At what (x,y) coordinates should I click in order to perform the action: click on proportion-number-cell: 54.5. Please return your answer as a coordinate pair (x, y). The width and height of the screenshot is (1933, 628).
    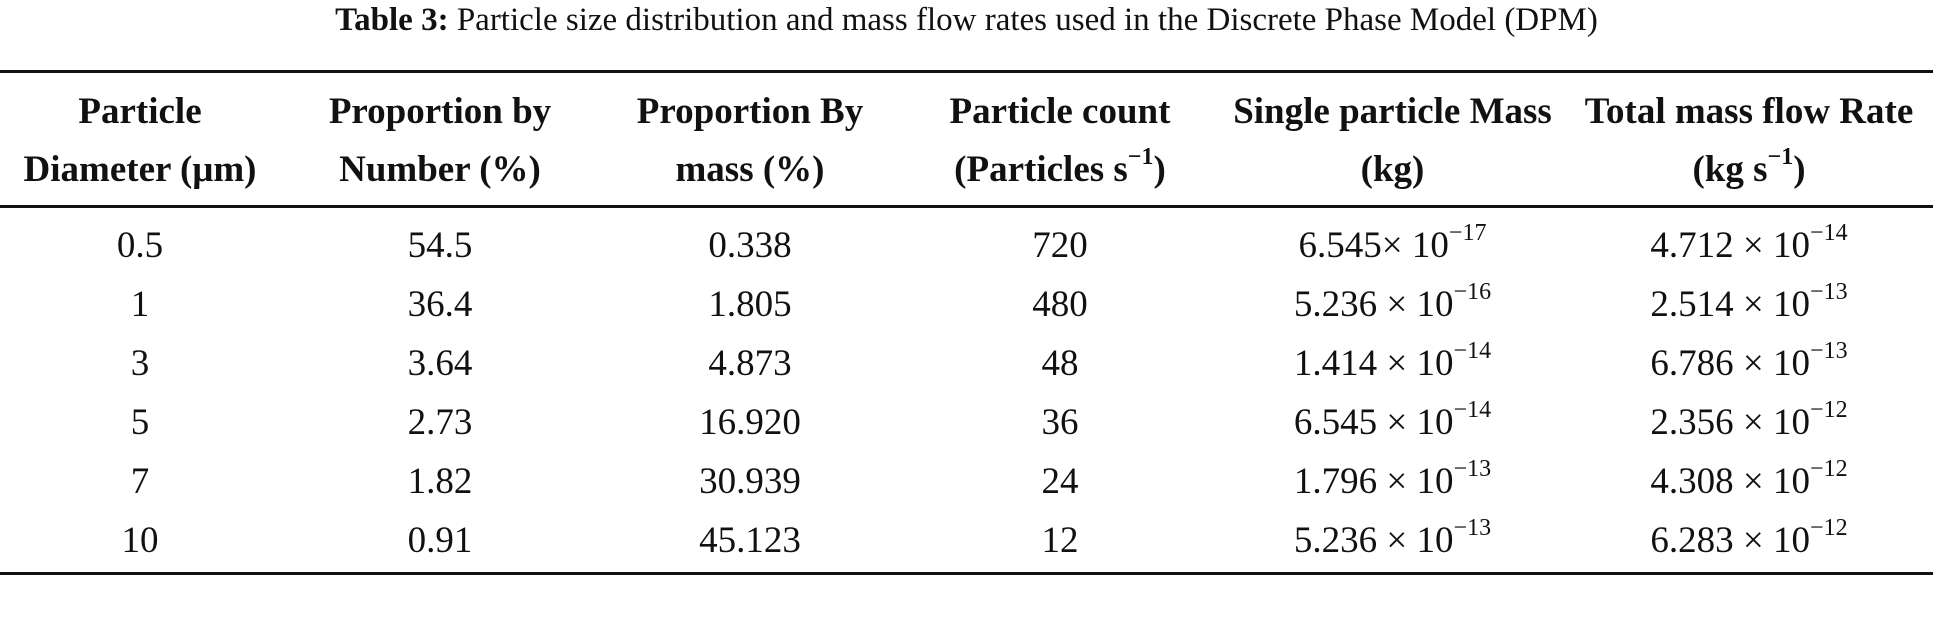
    Looking at the image, I should click on (440, 245).